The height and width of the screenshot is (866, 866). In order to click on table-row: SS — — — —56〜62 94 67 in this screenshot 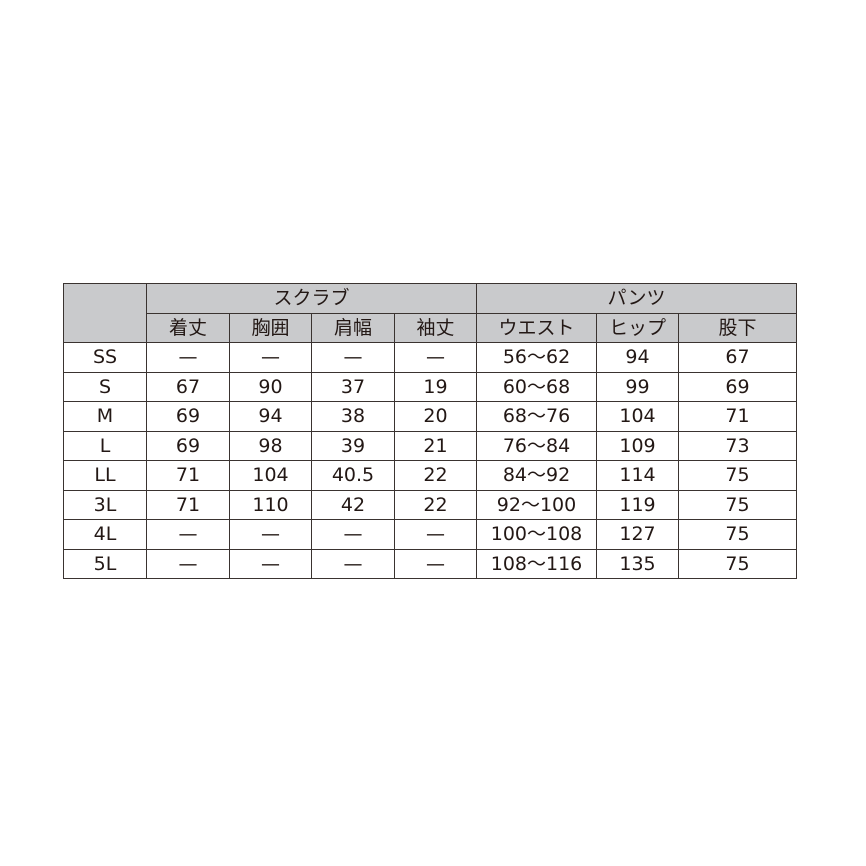, I will do `click(430, 357)`.